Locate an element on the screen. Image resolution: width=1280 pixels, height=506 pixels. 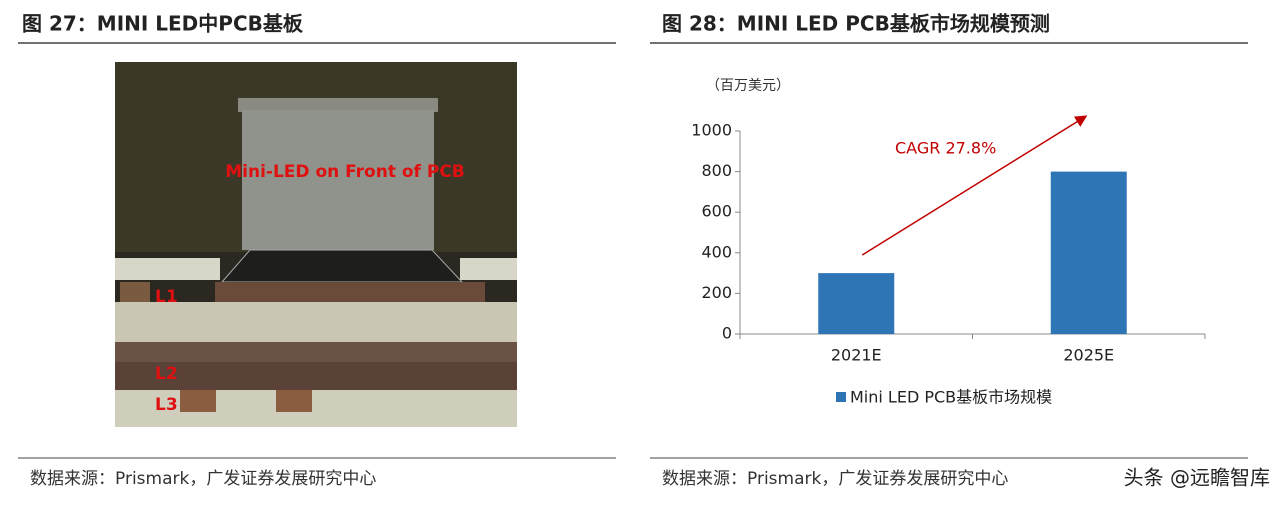
y-tick-label: 0 is located at coordinates (727, 333).